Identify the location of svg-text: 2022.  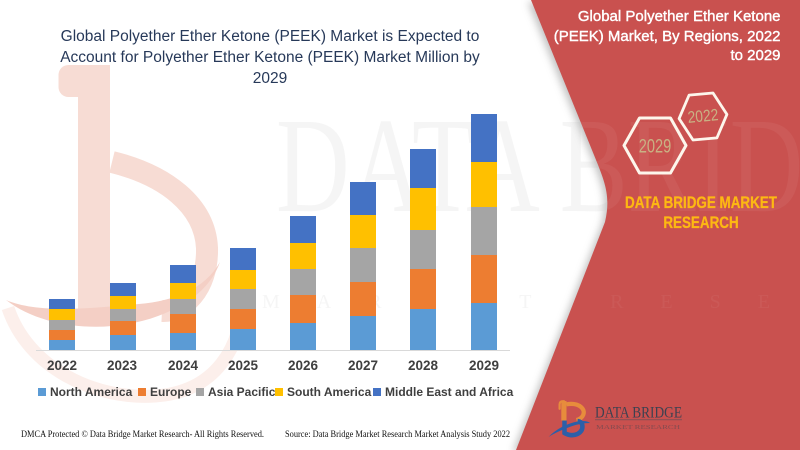
(703, 116).